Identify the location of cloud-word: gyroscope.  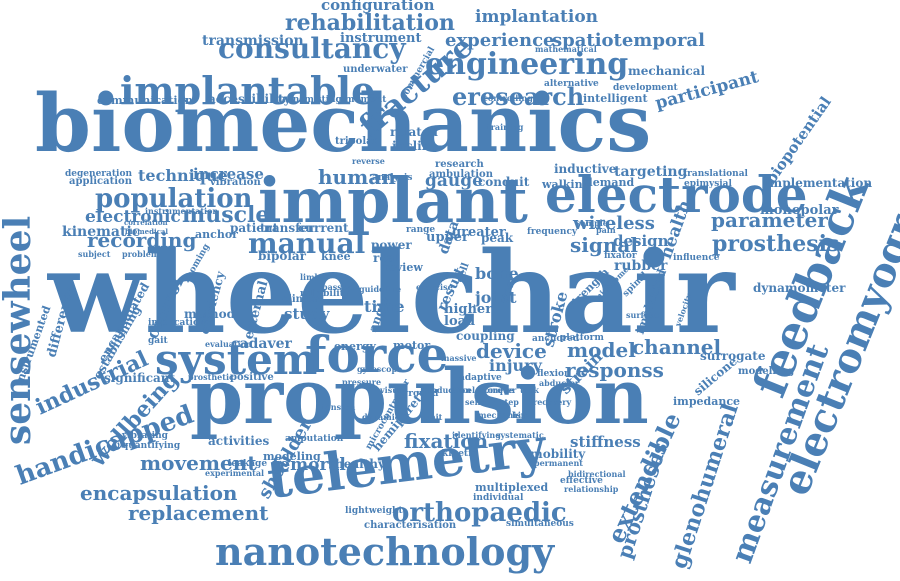
(379, 369).